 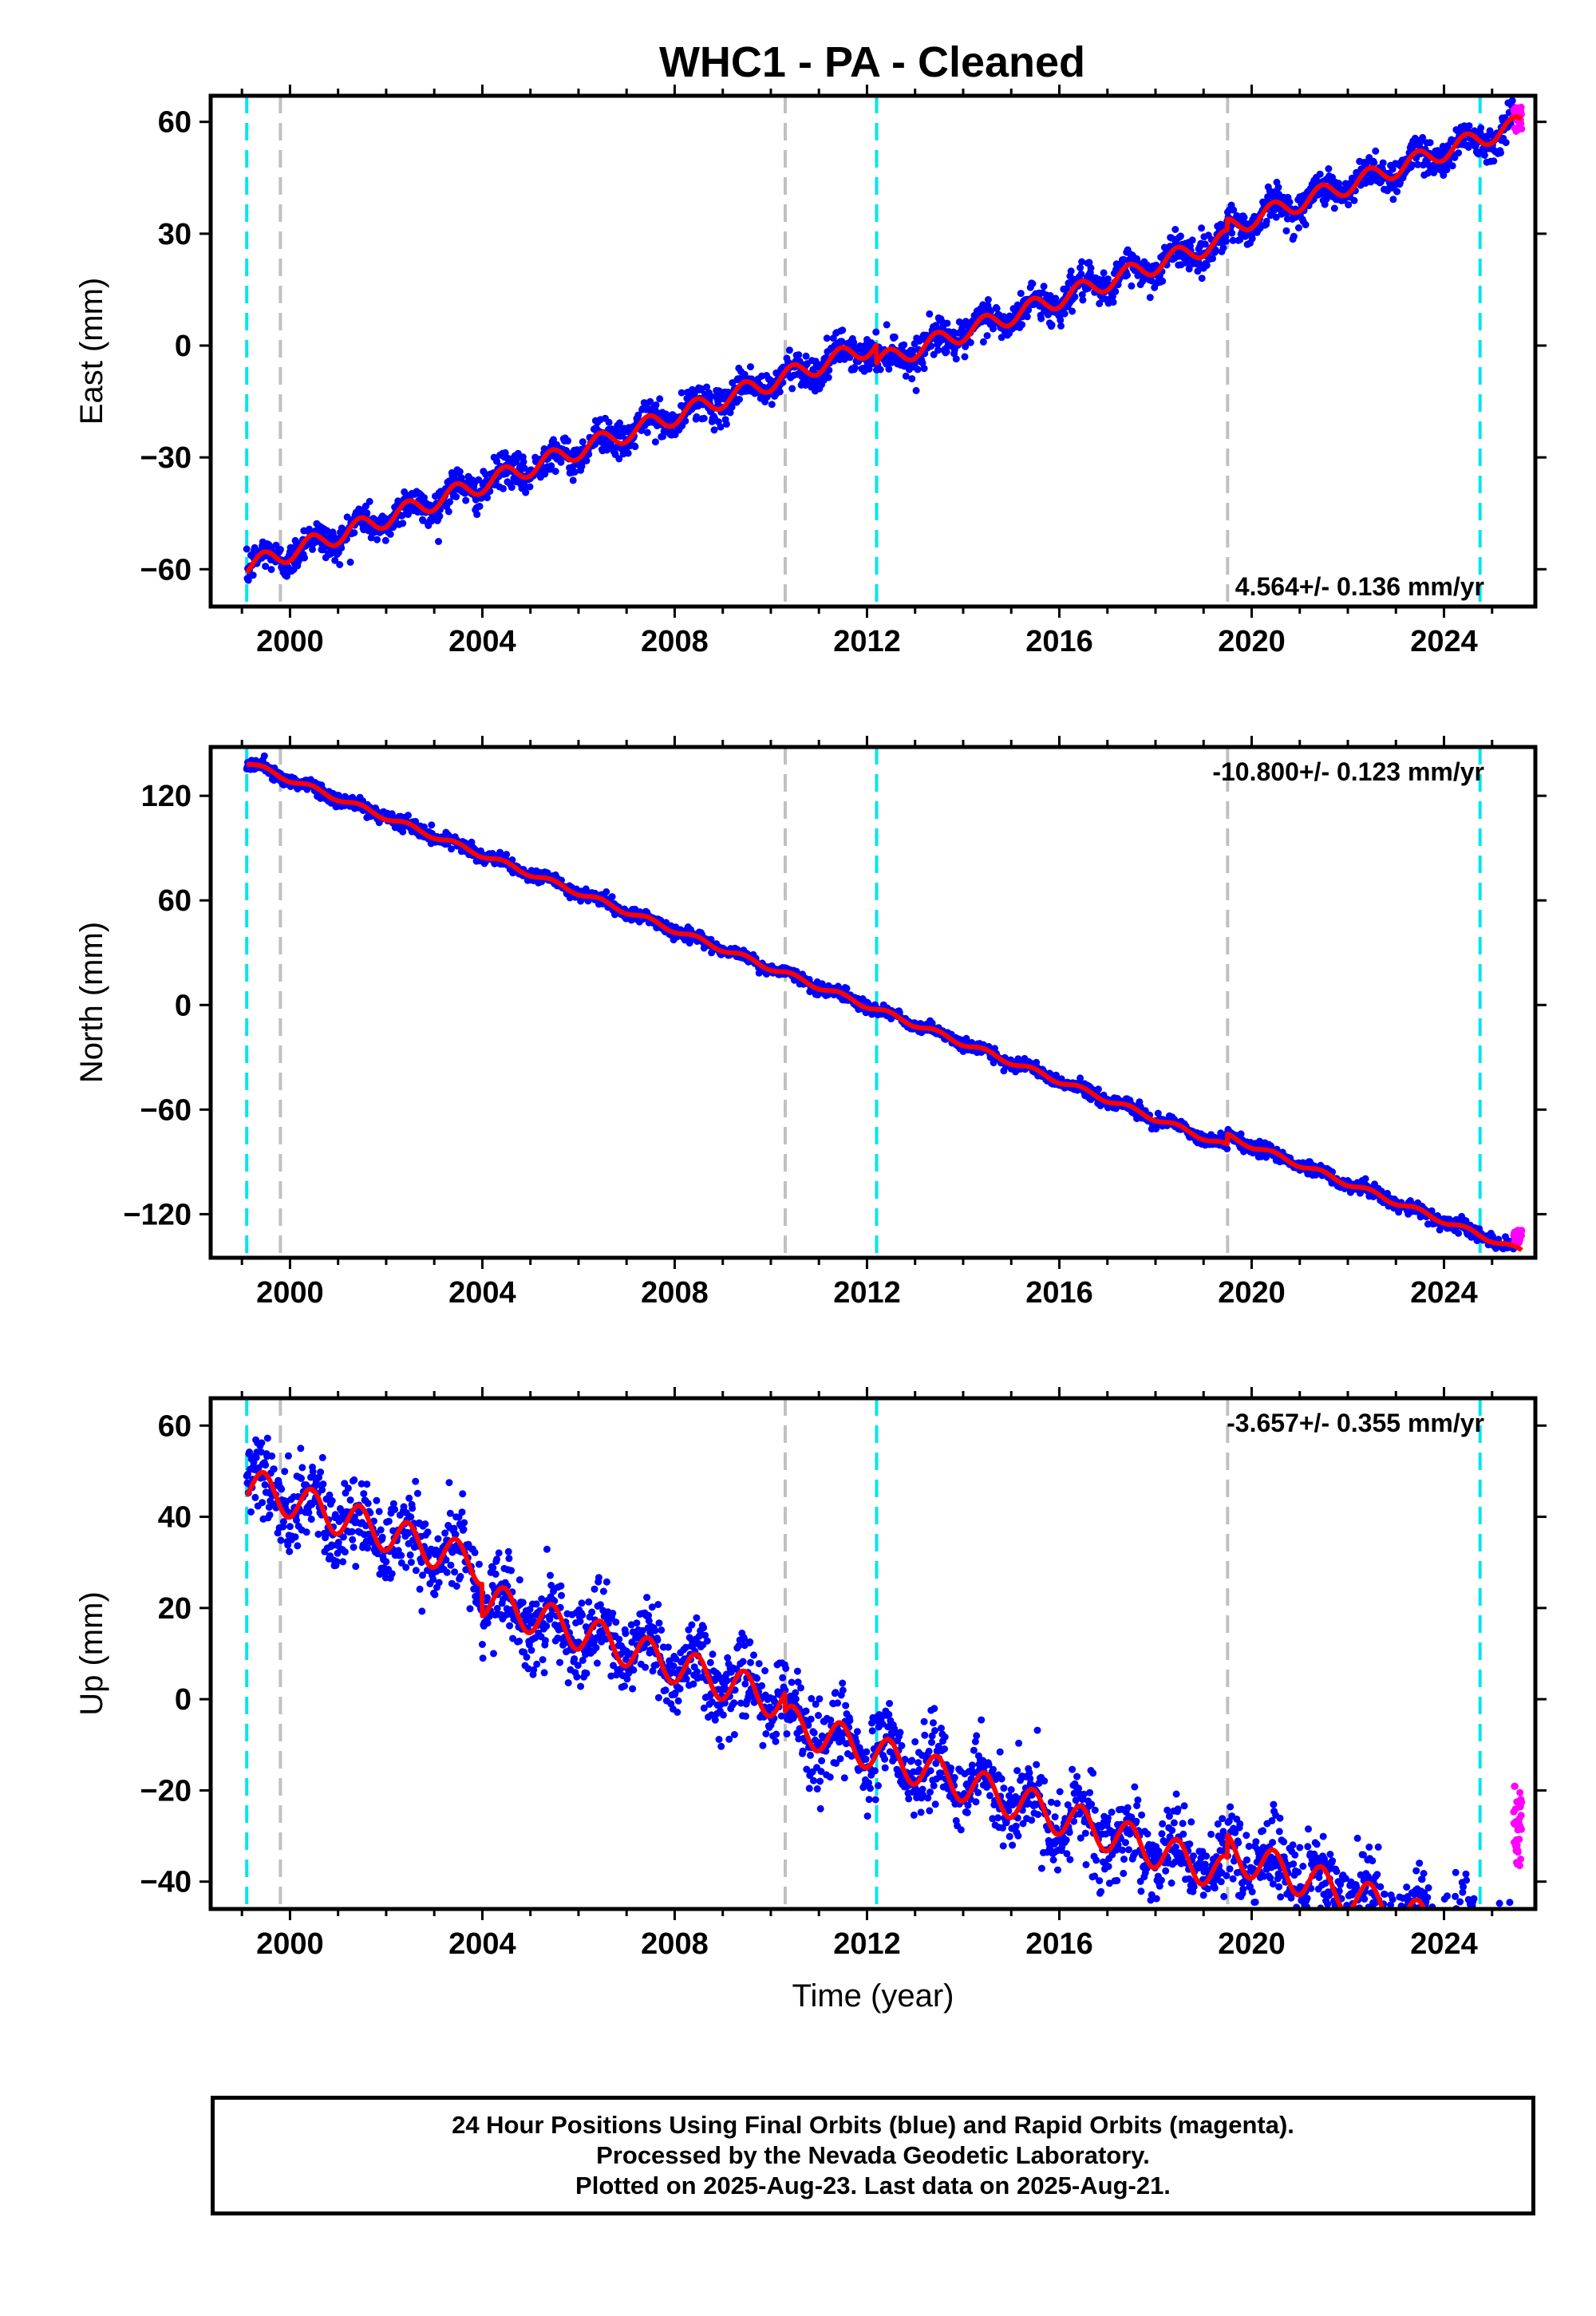 I want to click on velocity-label: 4.564+/- 0.136 mm/yr, so click(x=1359, y=586).